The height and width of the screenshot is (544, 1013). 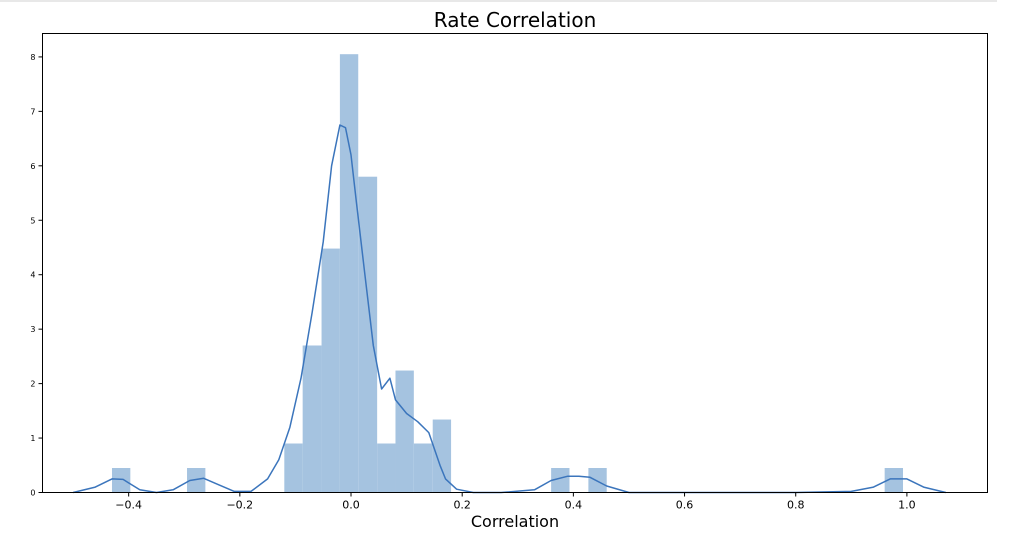 I want to click on y-tick-label-6: 6, so click(x=32, y=166).